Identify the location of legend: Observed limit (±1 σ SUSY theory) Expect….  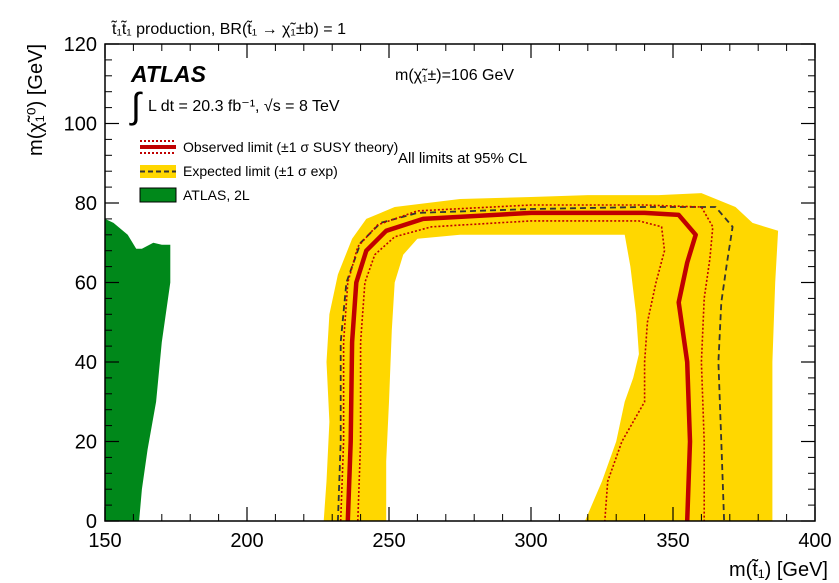
(268, 171).